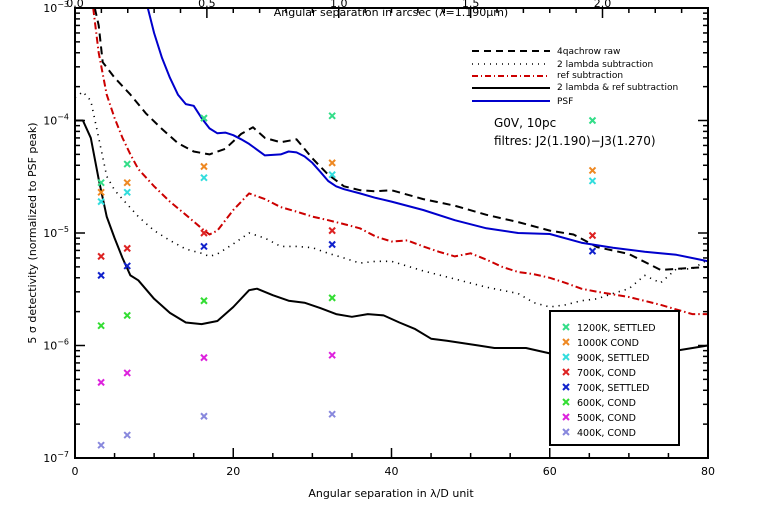  Describe the element at coordinates (471, 5) in the screenshot. I see `x2-tick-label: 1.5` at that location.